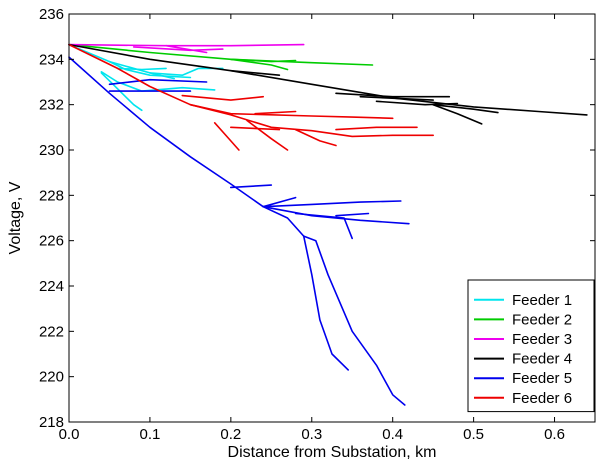  Describe the element at coordinates (51, 195) in the screenshot. I see `y-tick-label: 228` at that location.